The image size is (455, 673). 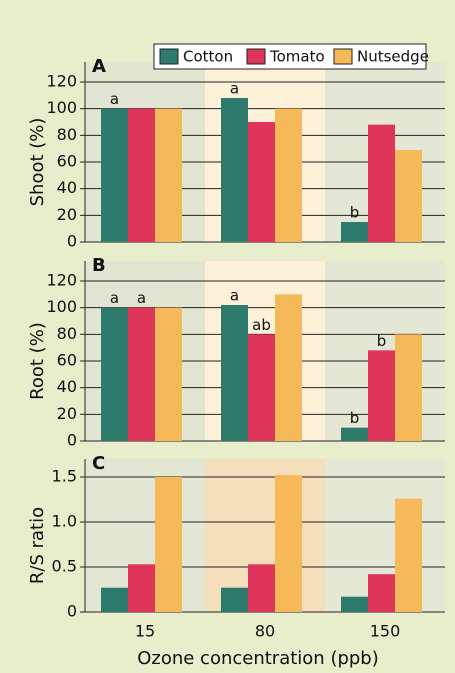 What do you see at coordinates (99, 265) in the screenshot?
I see `panel-label: B` at bounding box center [99, 265].